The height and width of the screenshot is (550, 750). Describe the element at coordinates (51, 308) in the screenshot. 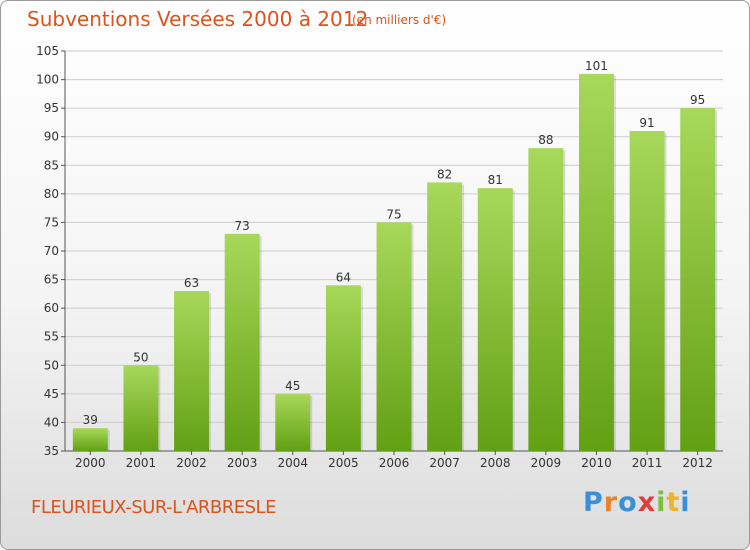

I see `y-tick-label: 60` at that location.